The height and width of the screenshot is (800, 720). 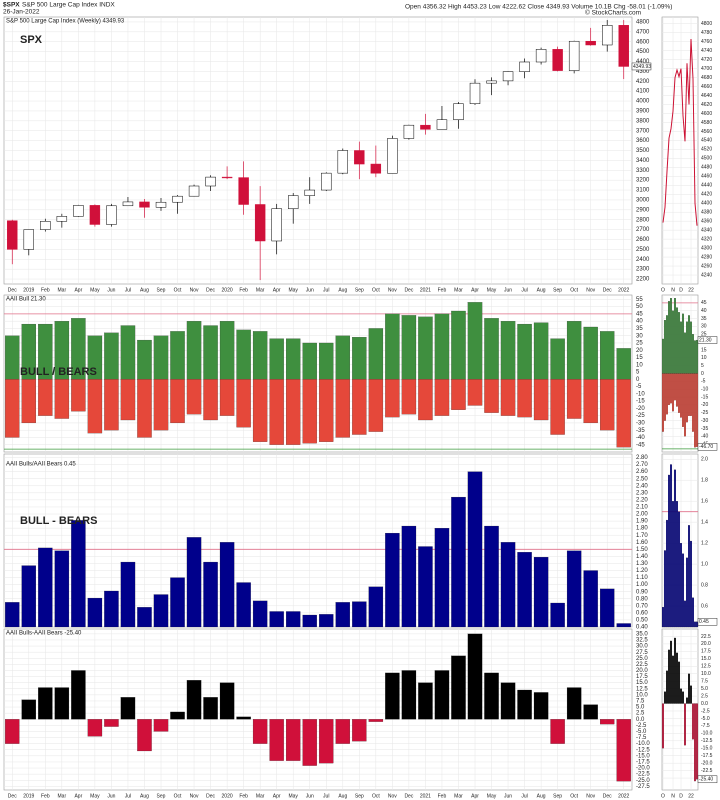 What do you see at coordinates (326, 290) in the screenshot?
I see `x-tick-label: Jul` at bounding box center [326, 290].